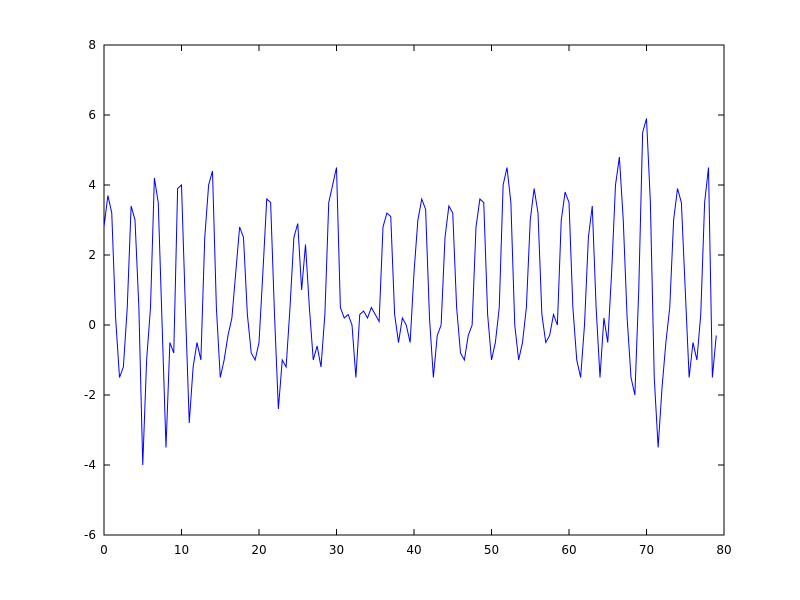  Describe the element at coordinates (723, 550) in the screenshot. I see `x-tick-label: 80` at that location.